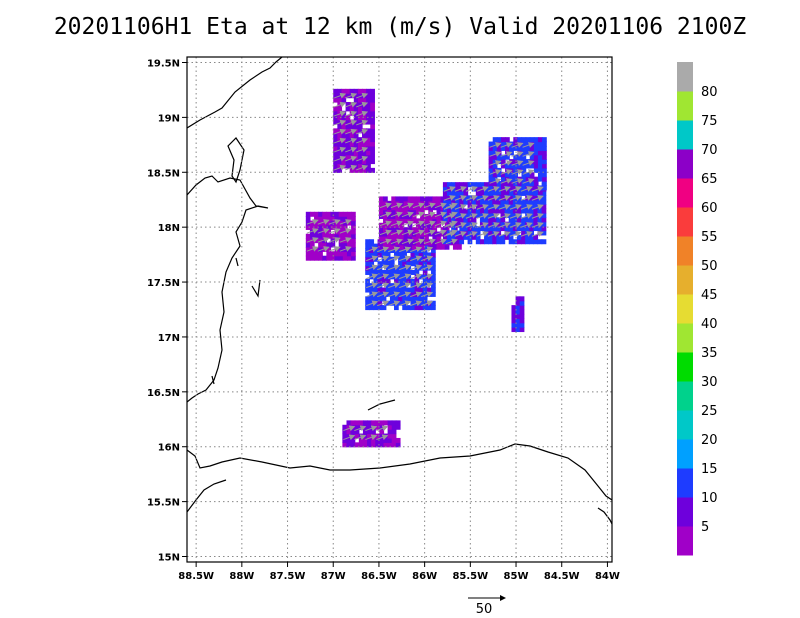 The image size is (800, 618). I want to click on x-tick-label: 86W, so click(424, 576).